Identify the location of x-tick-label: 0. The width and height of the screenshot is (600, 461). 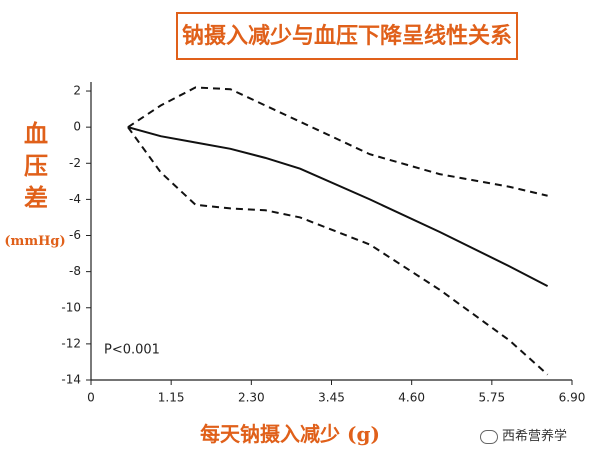
(91, 398).